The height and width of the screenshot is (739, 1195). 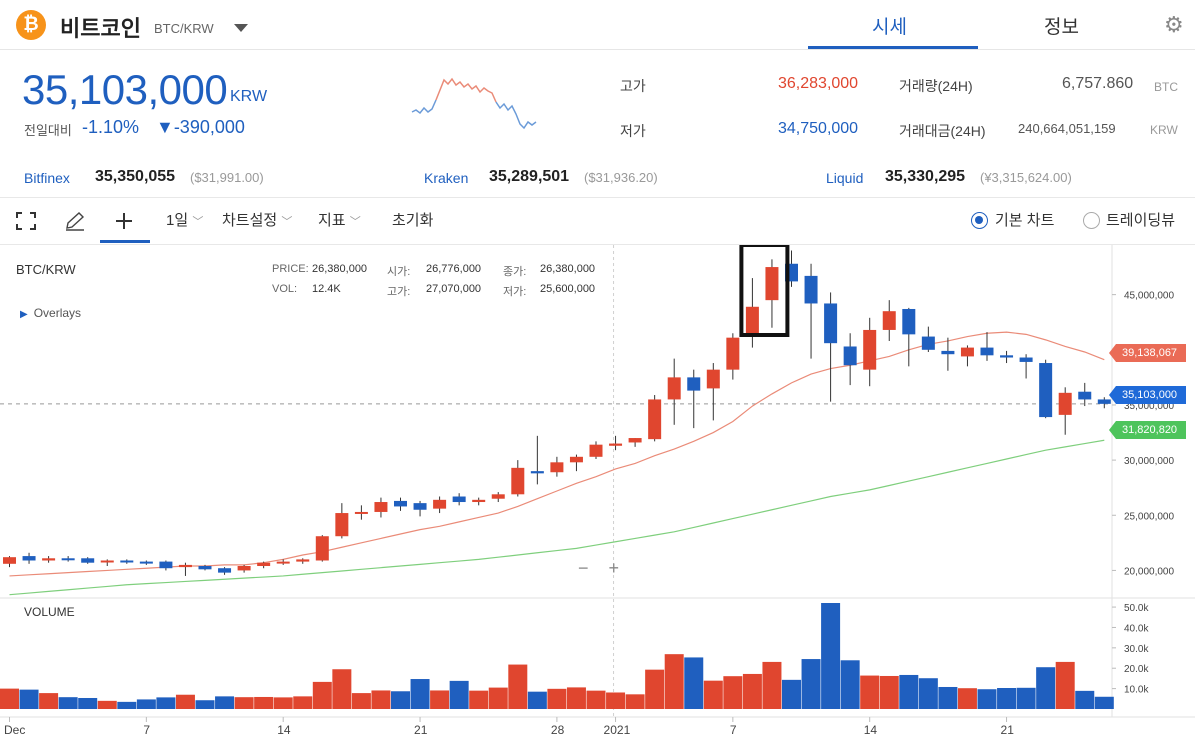 What do you see at coordinates (339, 219) in the screenshot?
I see `indicators-dropdown: 지표 ﹀` at bounding box center [339, 219].